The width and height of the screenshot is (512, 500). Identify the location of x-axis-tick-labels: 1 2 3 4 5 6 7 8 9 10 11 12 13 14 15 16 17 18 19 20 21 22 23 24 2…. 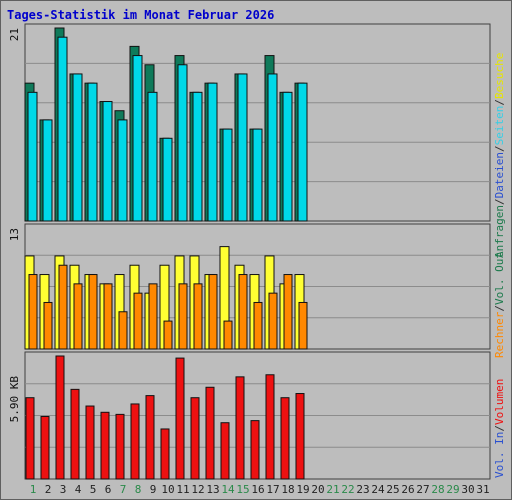
(260, 489).